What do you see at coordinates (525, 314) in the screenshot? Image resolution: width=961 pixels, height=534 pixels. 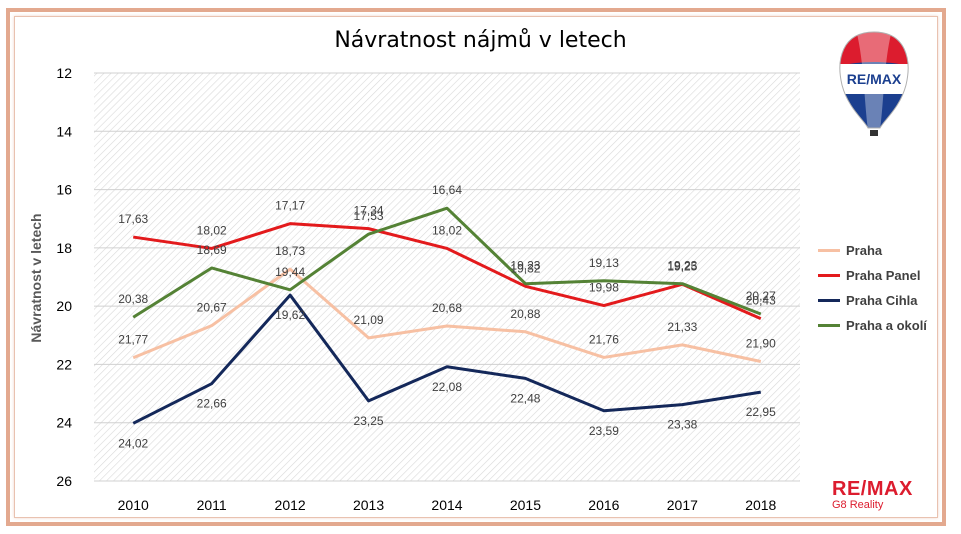 I see `data-label: 20,88` at bounding box center [525, 314].